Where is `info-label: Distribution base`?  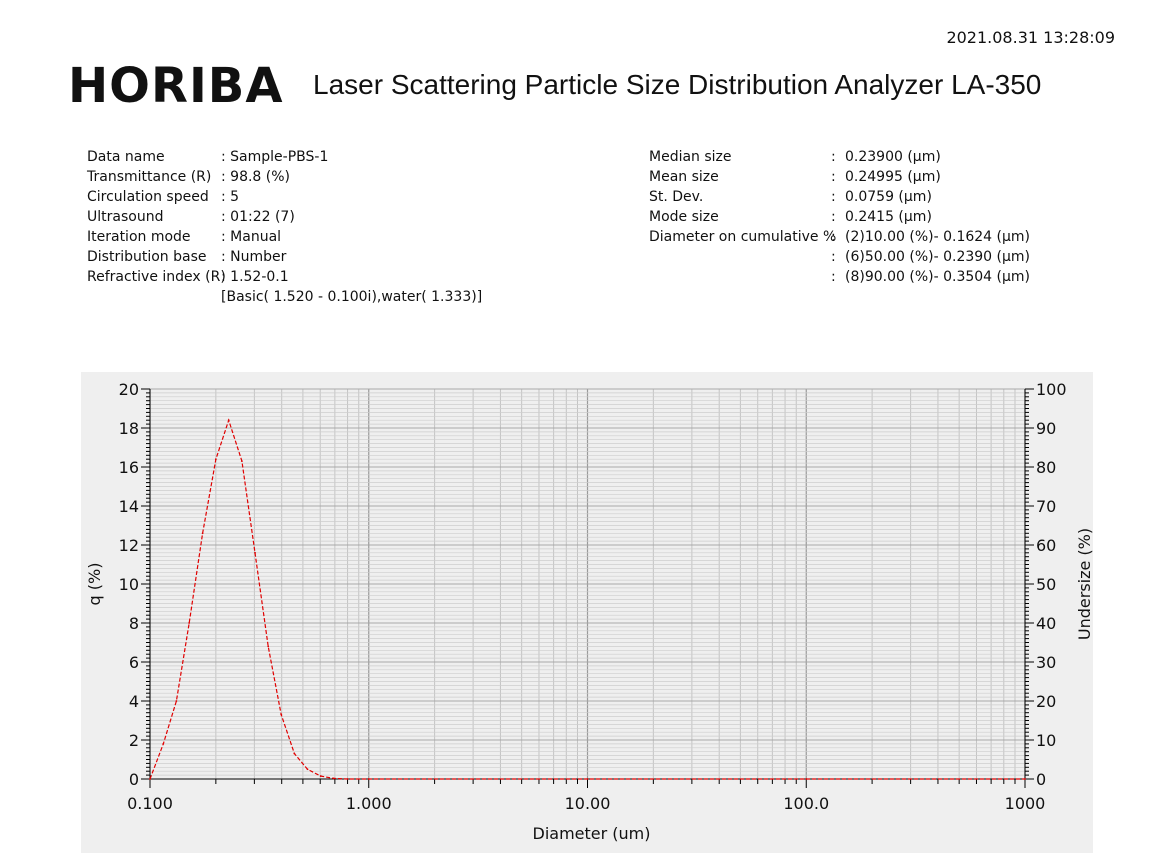
info-label: Distribution base is located at coordinates (147, 257).